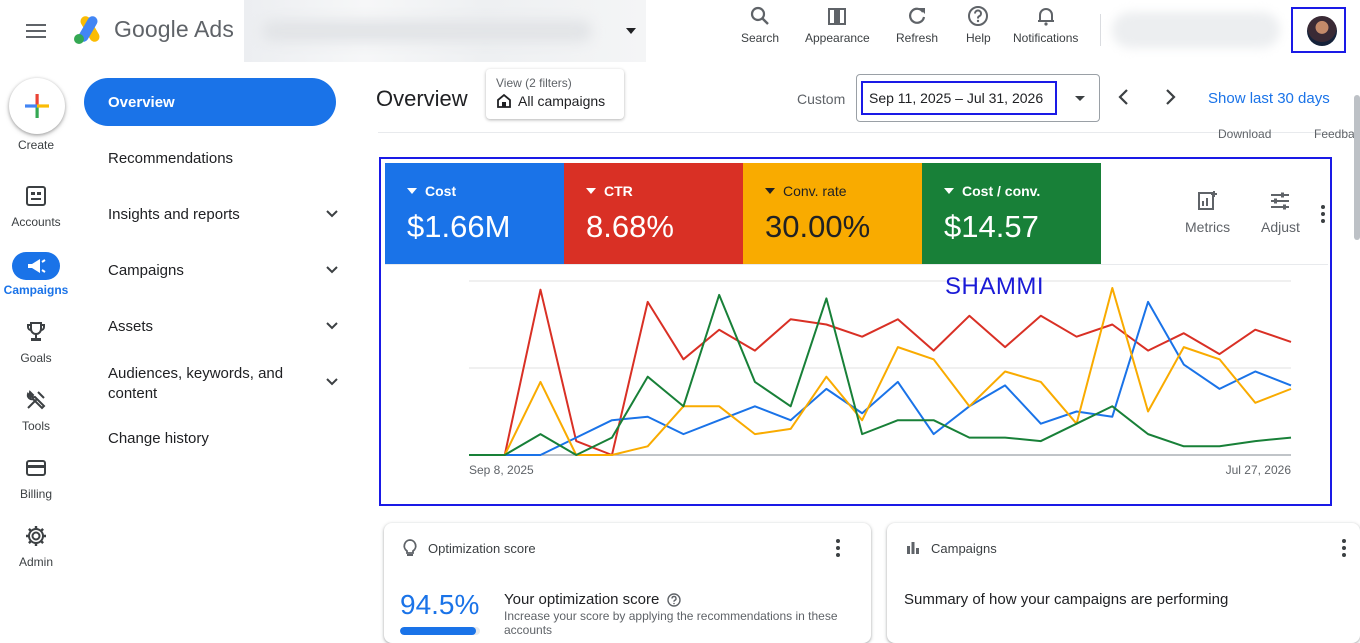 The width and height of the screenshot is (1360, 643). What do you see at coordinates (482, 548) in the screenshot?
I see `card-title: Optimization score` at bounding box center [482, 548].